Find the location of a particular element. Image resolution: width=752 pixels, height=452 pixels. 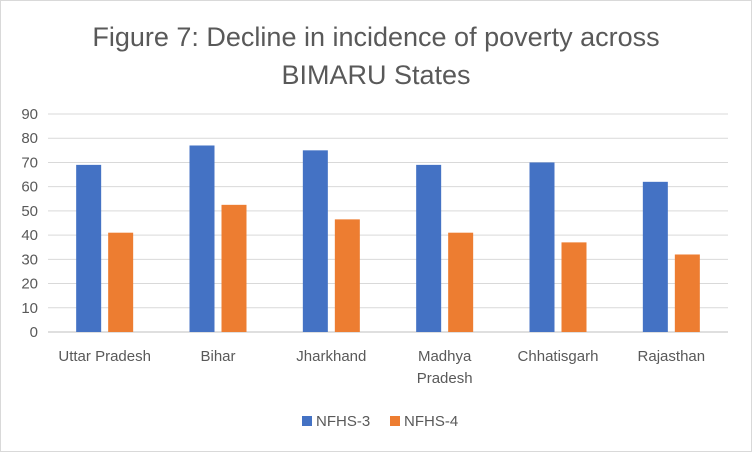

bar-nfhs-3-chhatisgarh is located at coordinates (542, 247).